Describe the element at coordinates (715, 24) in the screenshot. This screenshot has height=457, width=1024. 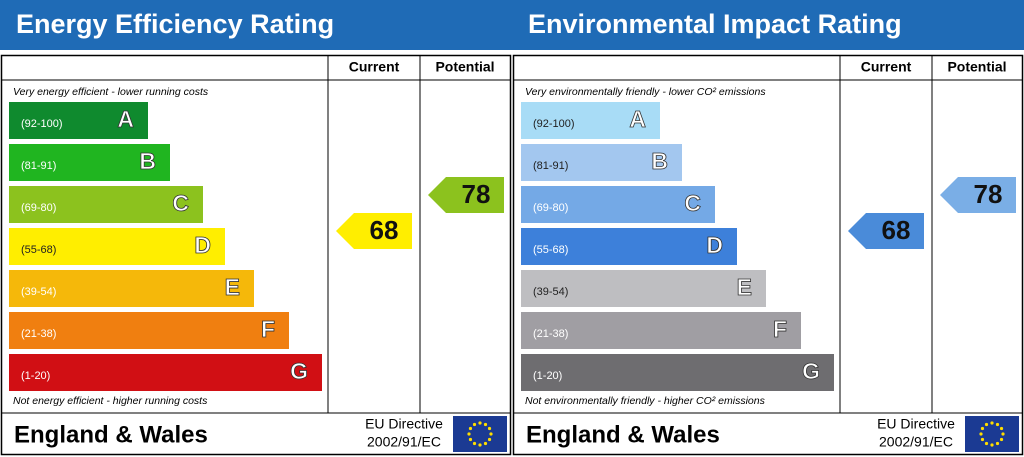
I see `panel-title: Environmental Impact Rating` at that location.